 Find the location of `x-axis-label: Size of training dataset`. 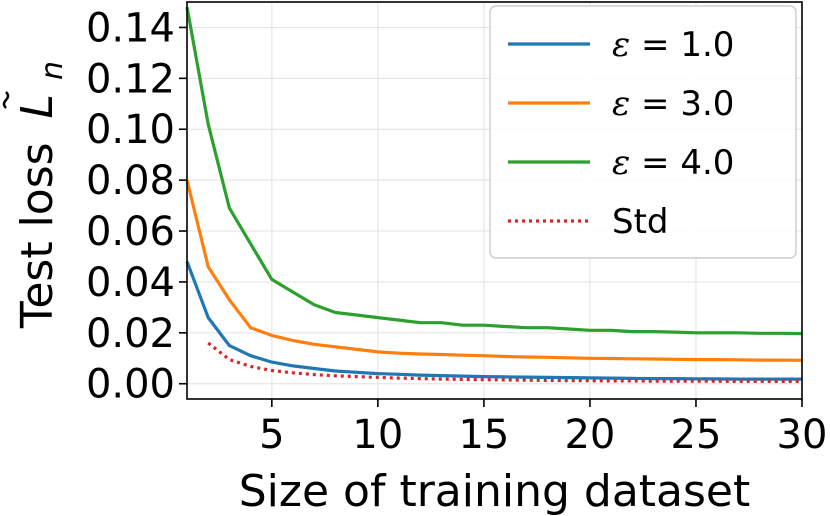

x-axis-label: Size of training dataset is located at coordinates (495, 491).